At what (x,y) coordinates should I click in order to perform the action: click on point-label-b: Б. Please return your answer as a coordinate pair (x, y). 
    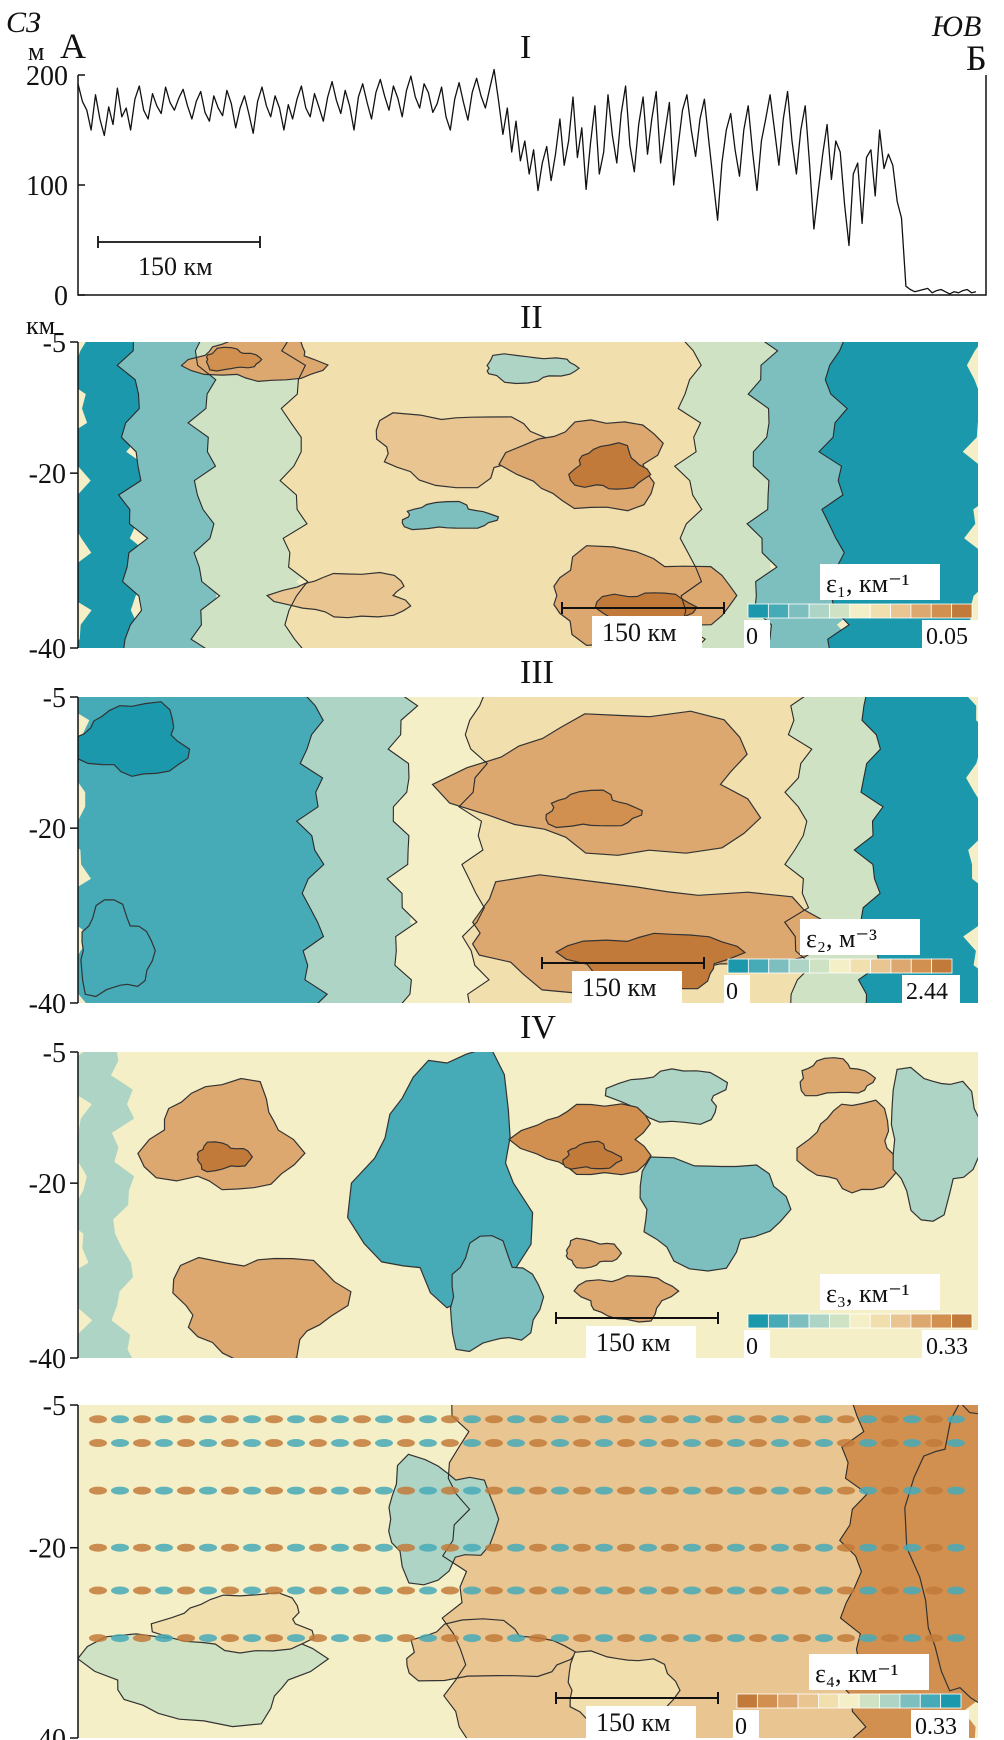
    Looking at the image, I should click on (976, 58).